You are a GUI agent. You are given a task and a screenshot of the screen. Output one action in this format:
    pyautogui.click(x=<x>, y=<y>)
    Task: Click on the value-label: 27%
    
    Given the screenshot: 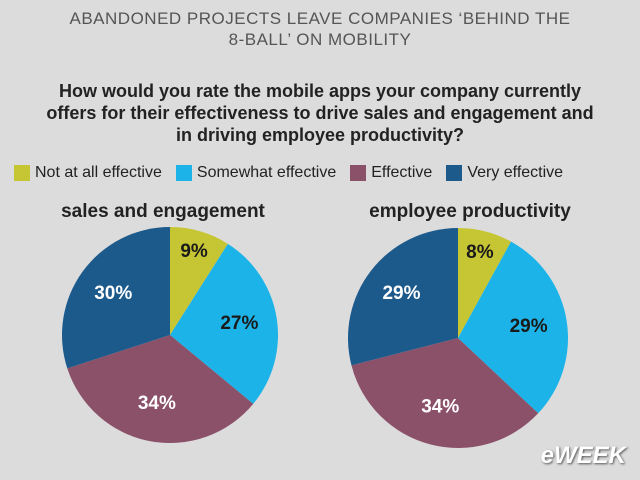 What is the action you would take?
    pyautogui.click(x=239, y=323)
    